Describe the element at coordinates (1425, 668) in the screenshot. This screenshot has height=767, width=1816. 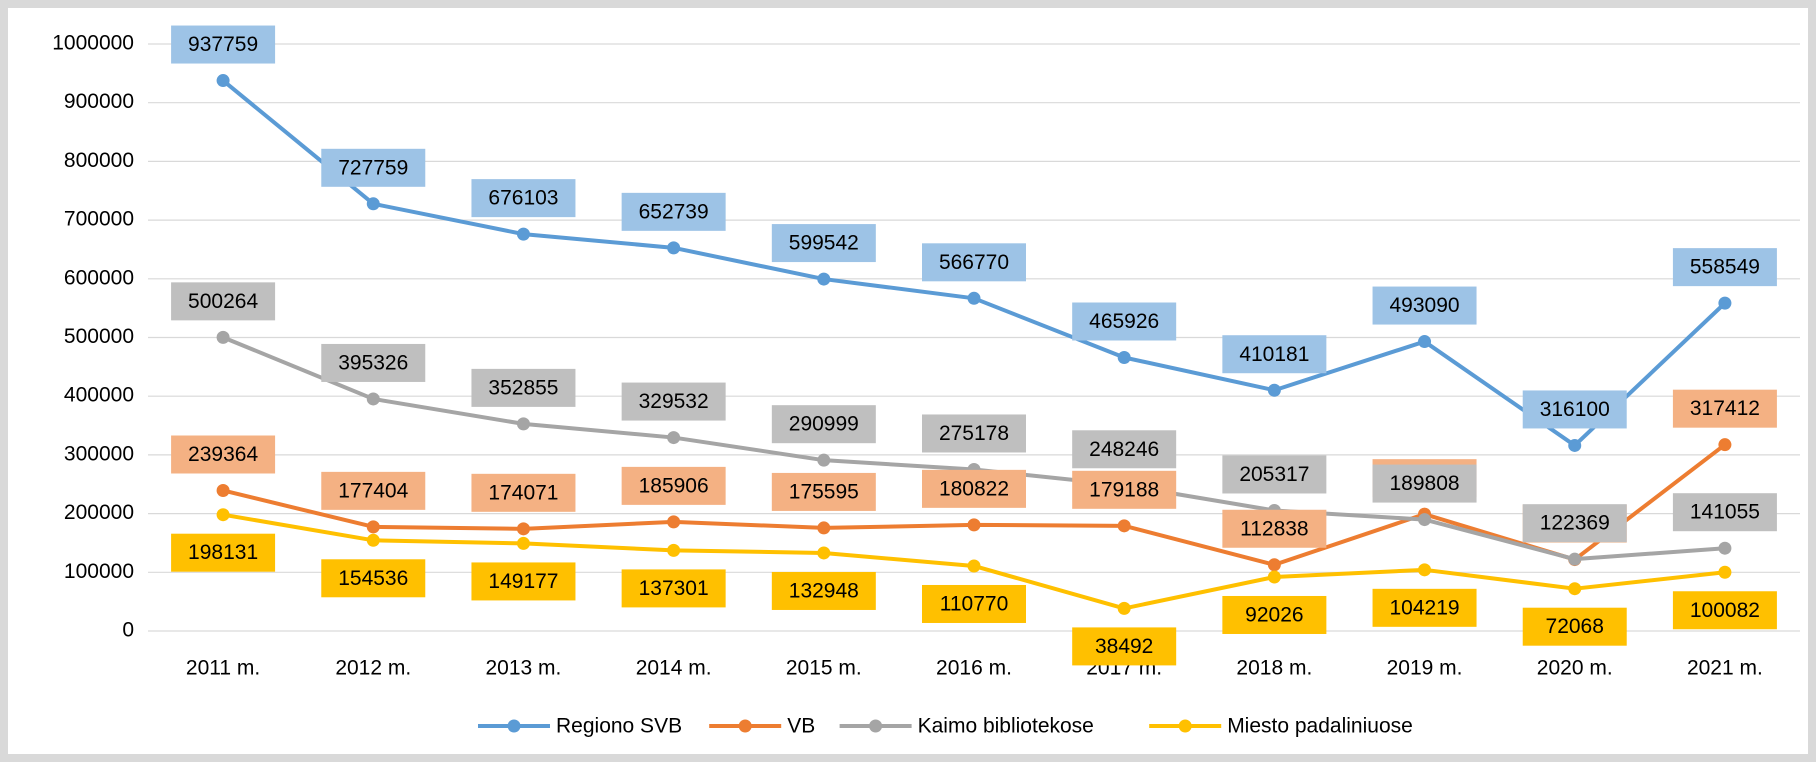
I see `x-tick-label: 2019 m.` at that location.